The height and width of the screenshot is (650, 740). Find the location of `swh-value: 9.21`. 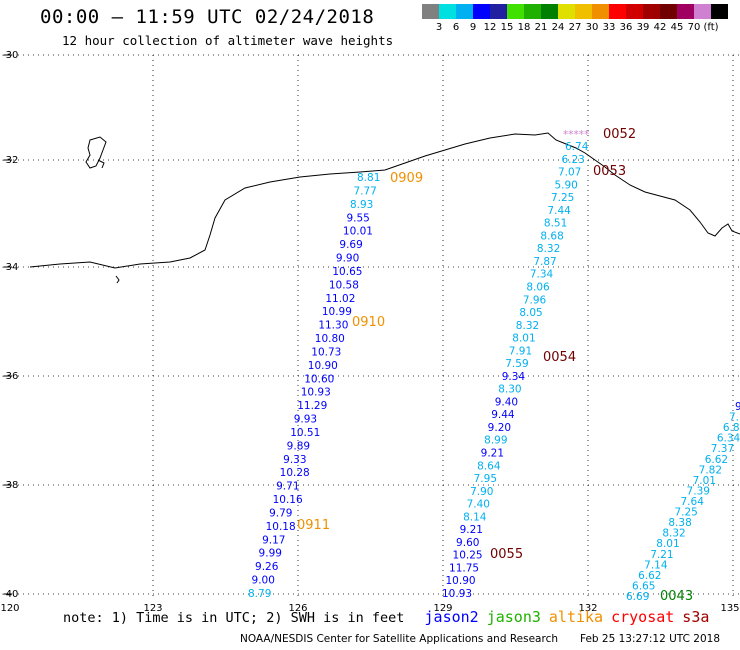

swh-value: 9.21 is located at coordinates (492, 454).